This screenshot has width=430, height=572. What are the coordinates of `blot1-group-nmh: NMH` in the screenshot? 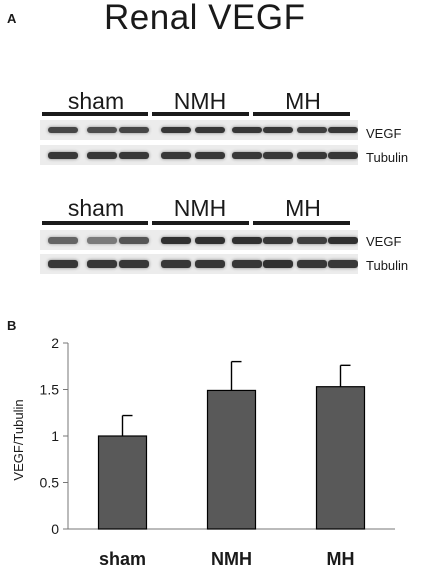 It's located at (200, 101).